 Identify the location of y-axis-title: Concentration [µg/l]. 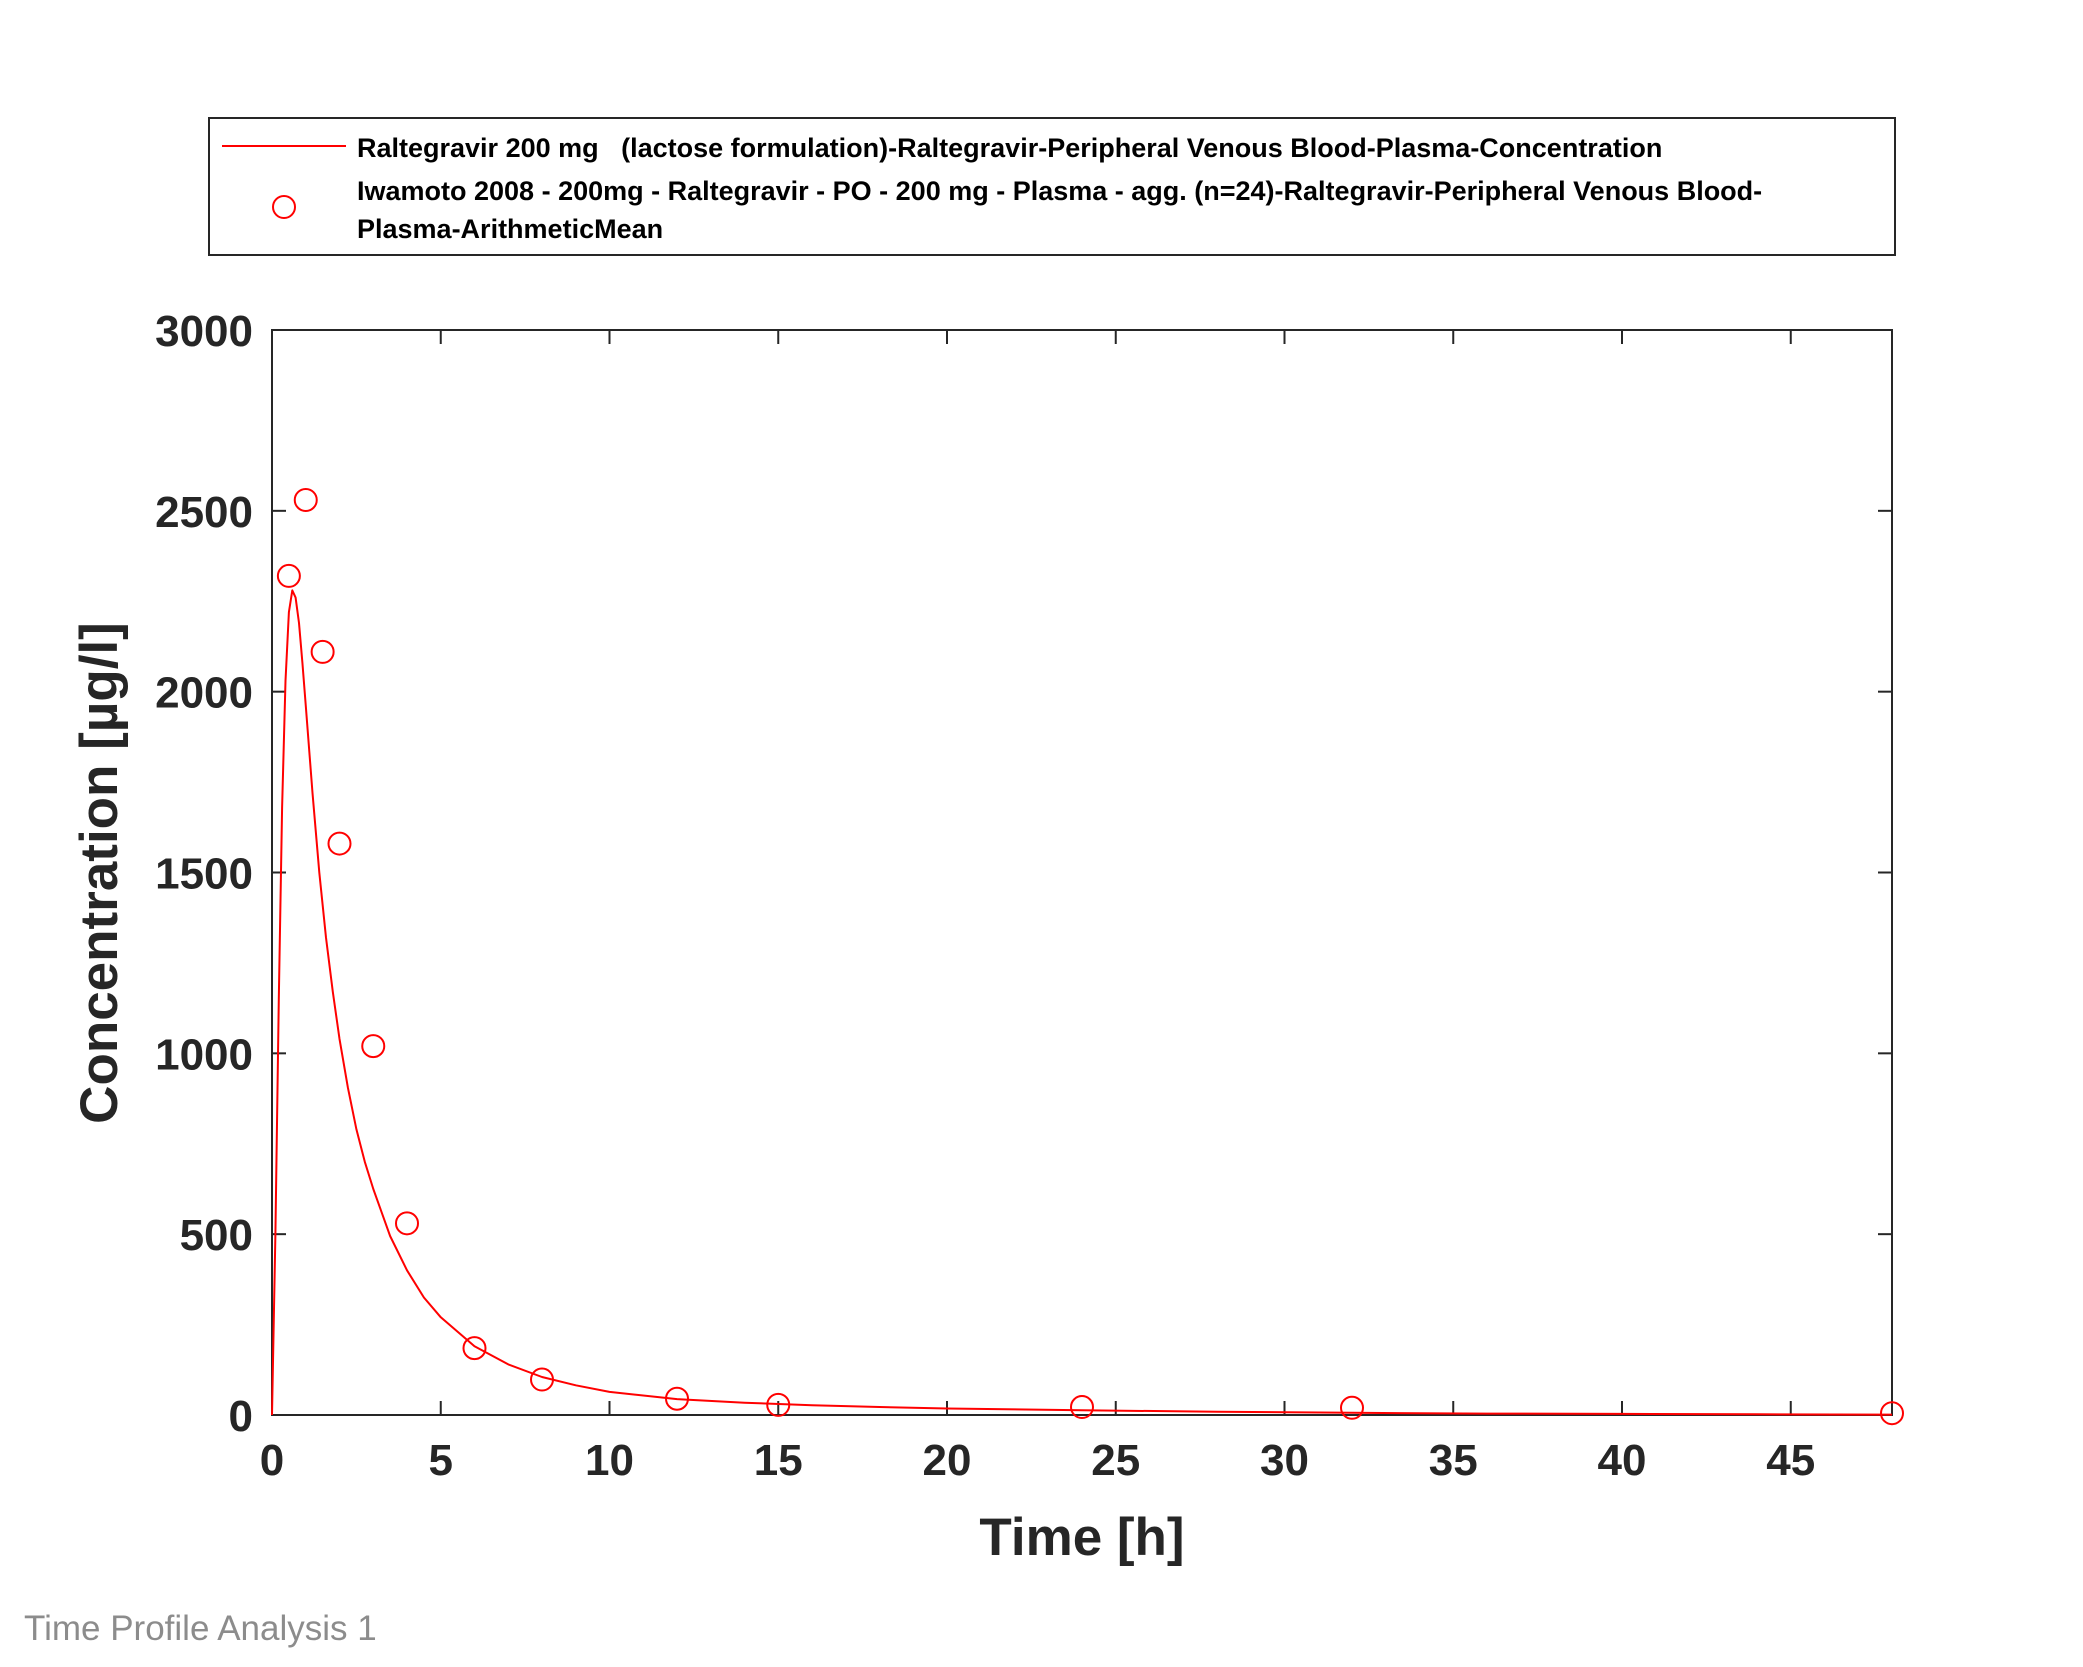
(99, 873).